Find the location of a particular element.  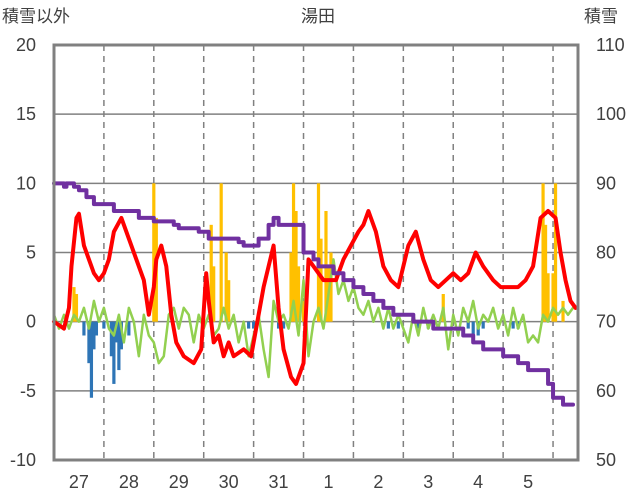

left-tick-label: 10 is located at coordinates (26, 183).